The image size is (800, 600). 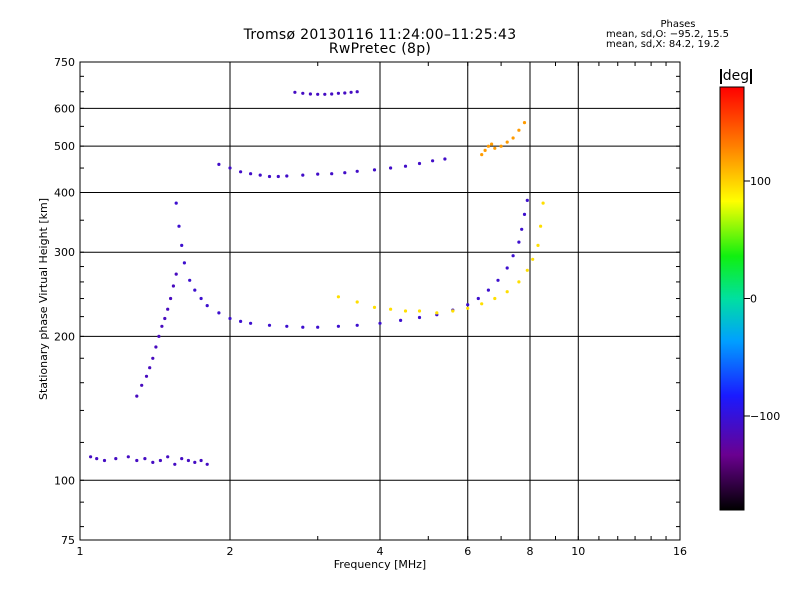 I want to click on x-tick-label: 16, so click(x=680, y=551).